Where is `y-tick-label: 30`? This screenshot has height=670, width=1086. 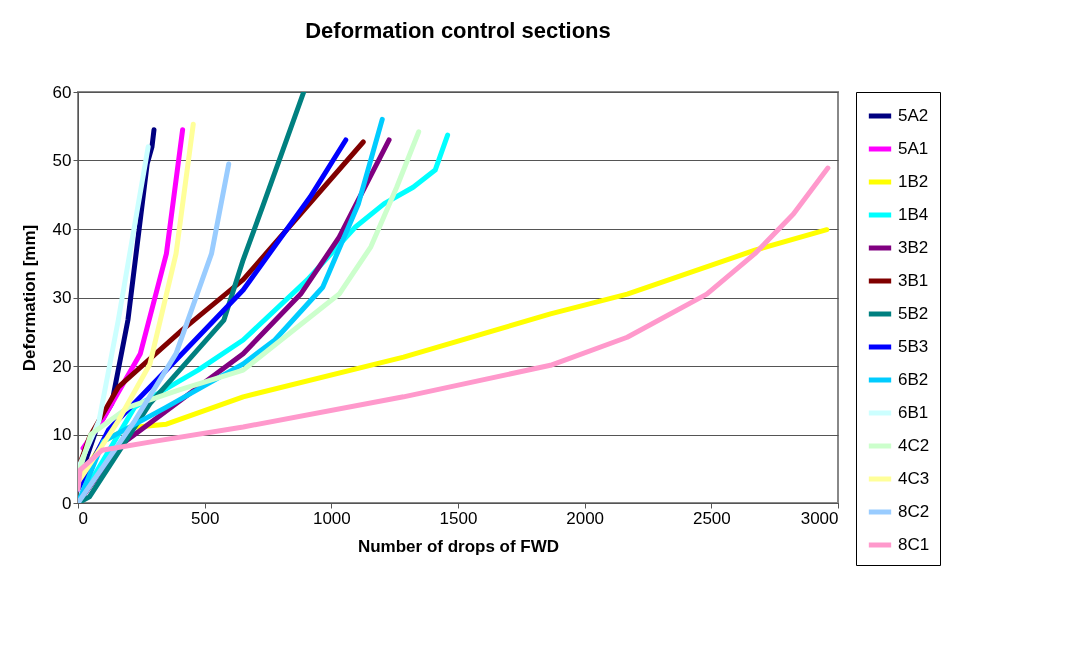 y-tick-label: 30 is located at coordinates (62, 297).